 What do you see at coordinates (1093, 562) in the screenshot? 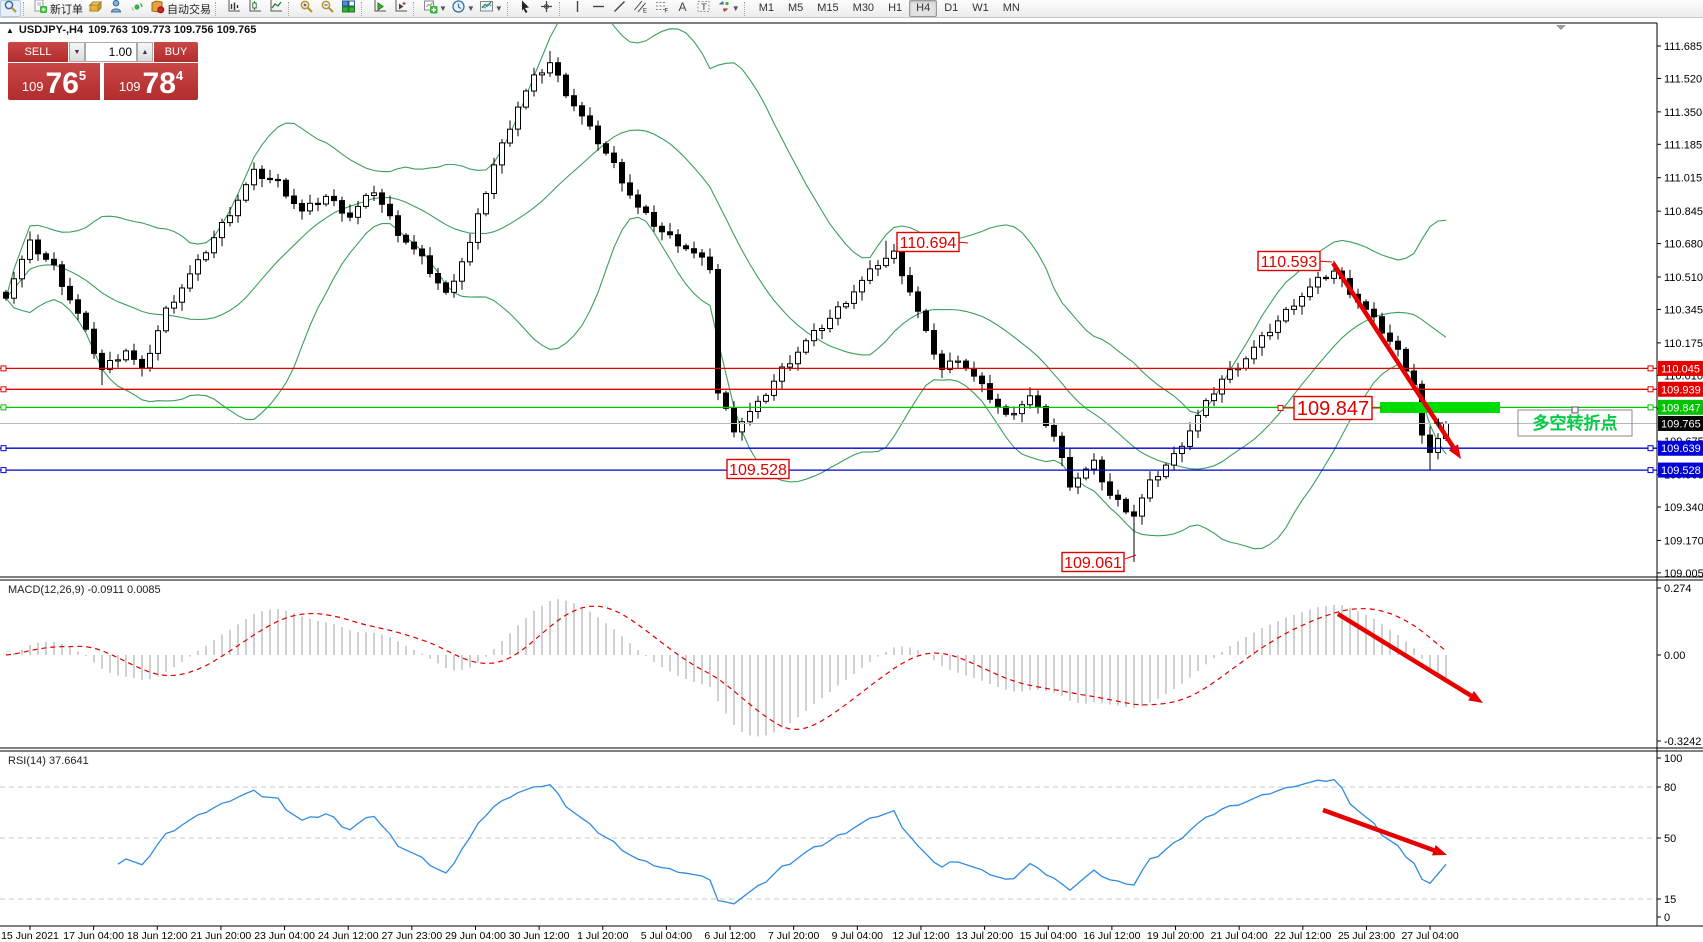
I see `price-tag-box-109.061` at bounding box center [1093, 562].